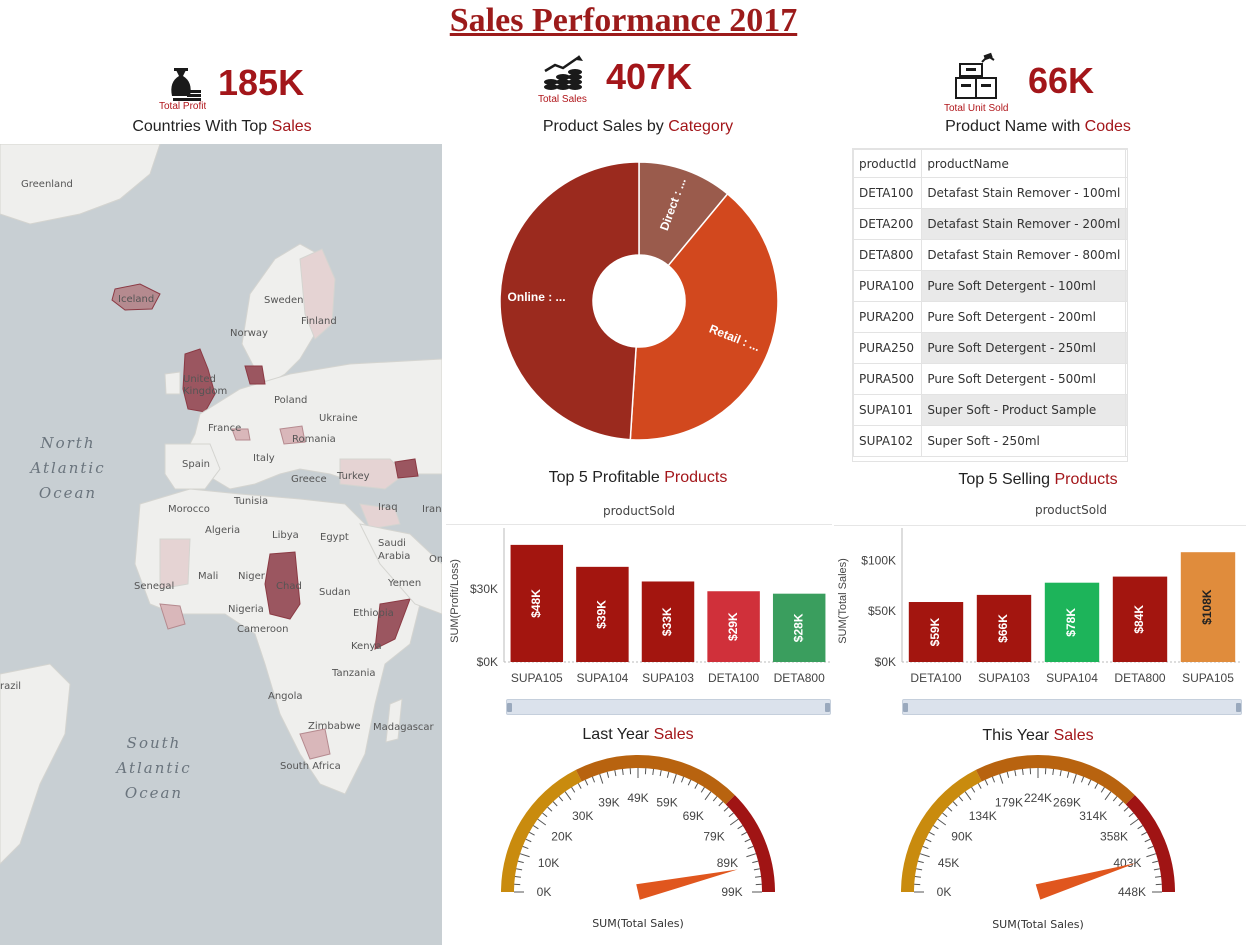  Describe the element at coordinates (1024, 163) in the screenshot. I see `col-header-productname: productName` at that location.